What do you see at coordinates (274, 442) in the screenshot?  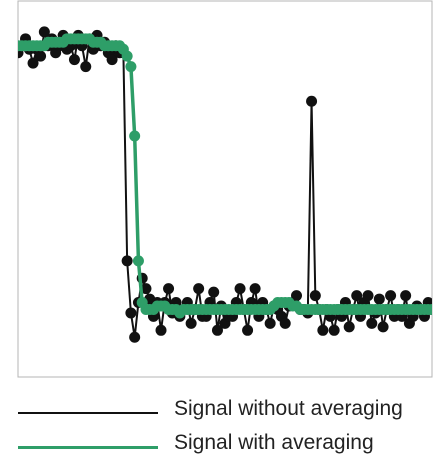 I see `legend-label-with-averaging: Signal with averaging` at bounding box center [274, 442].